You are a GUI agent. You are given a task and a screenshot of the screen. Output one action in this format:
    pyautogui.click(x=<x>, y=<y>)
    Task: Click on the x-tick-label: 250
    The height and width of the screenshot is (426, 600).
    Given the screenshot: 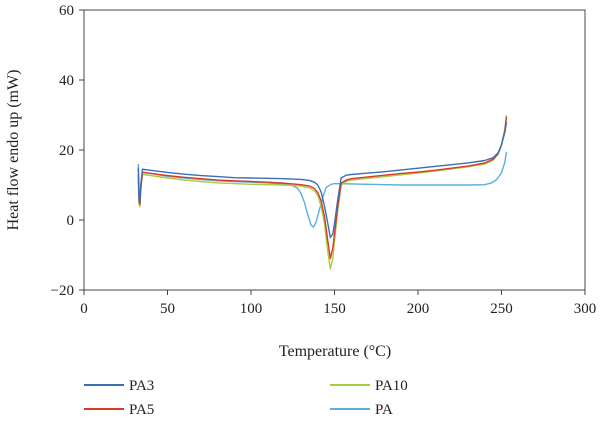 What is the action you would take?
    pyautogui.click(x=501, y=309)
    